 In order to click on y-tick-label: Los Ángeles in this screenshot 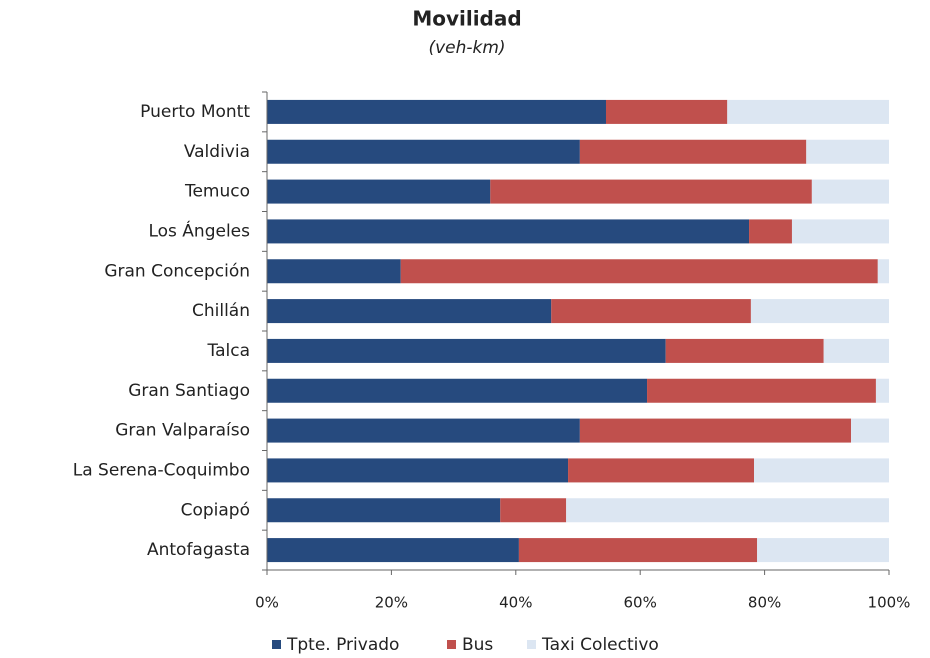, I will do `click(199, 230)`.